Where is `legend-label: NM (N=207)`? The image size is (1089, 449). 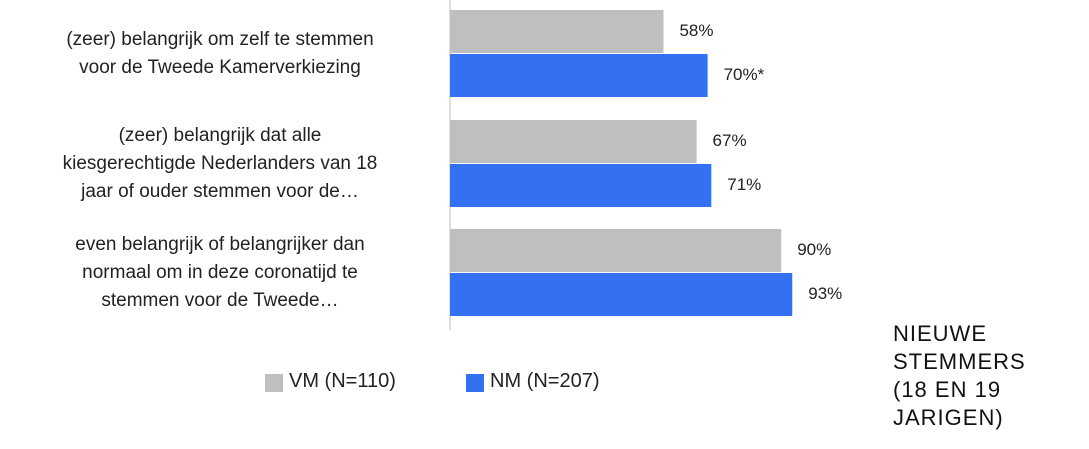
legend-label: NM (N=207) is located at coordinates (545, 381).